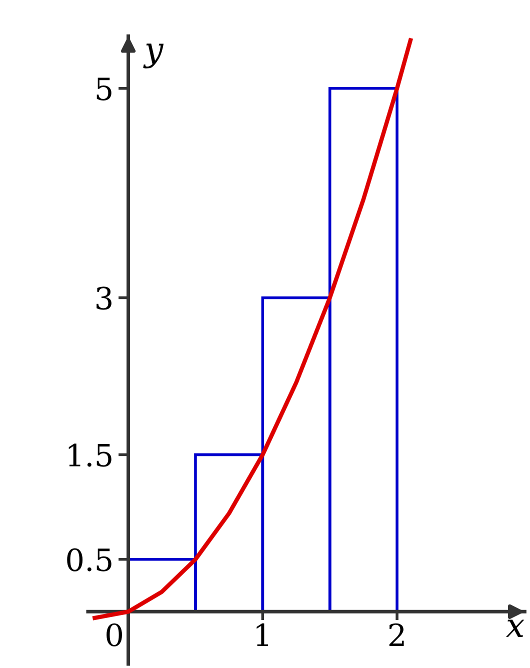 This screenshot has width=530, height=668. What do you see at coordinates (515, 628) in the screenshot?
I see `x-axis-title: x` at bounding box center [515, 628].